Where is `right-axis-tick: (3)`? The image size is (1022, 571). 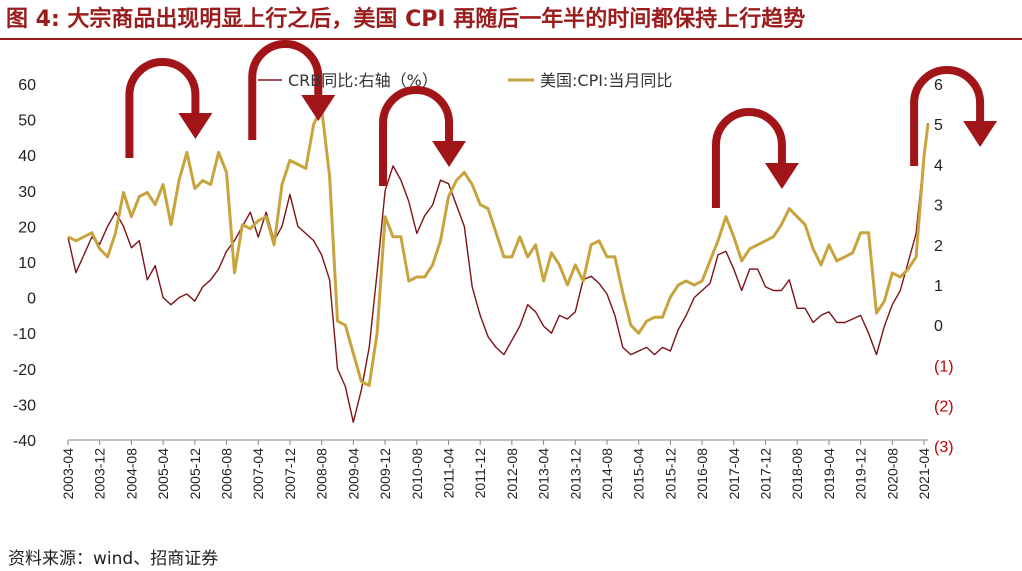
right-axis-tick: (3) is located at coordinates (944, 447).